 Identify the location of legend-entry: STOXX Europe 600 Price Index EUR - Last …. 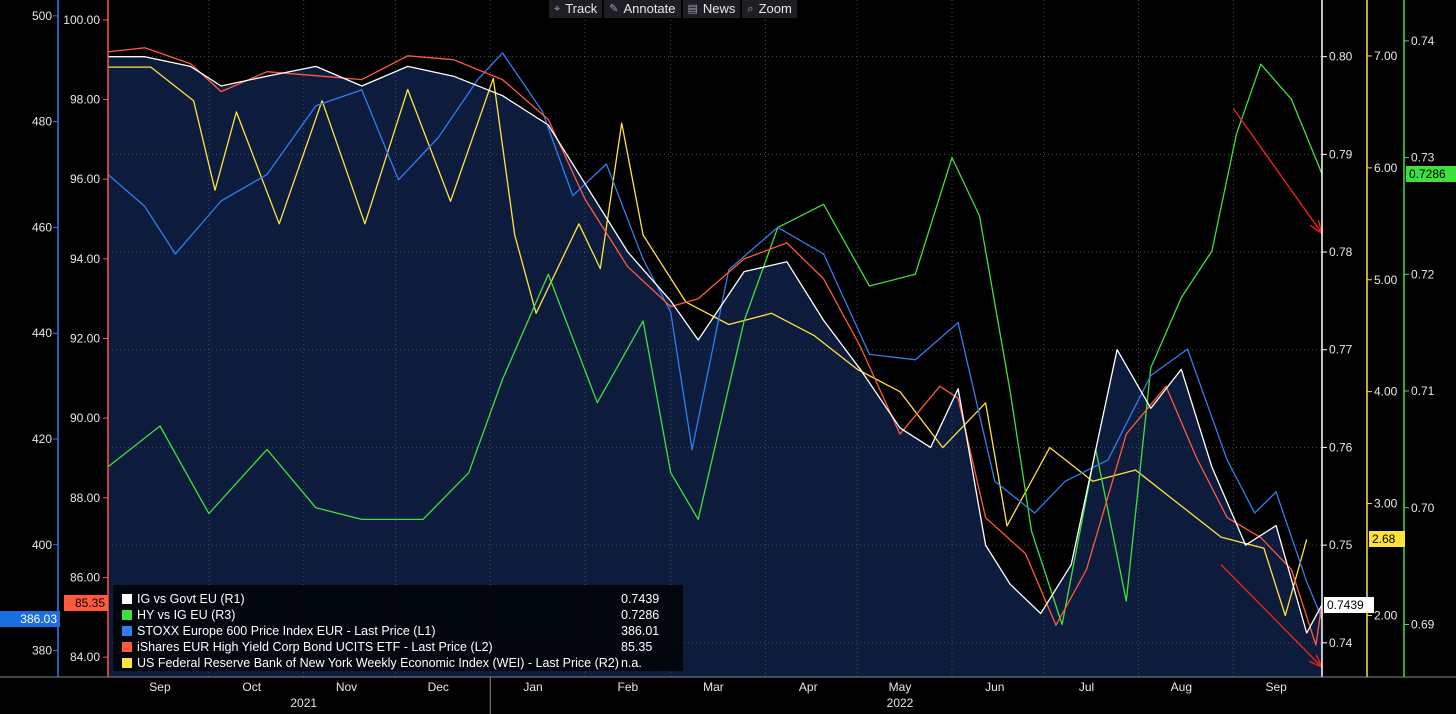
(398, 631).